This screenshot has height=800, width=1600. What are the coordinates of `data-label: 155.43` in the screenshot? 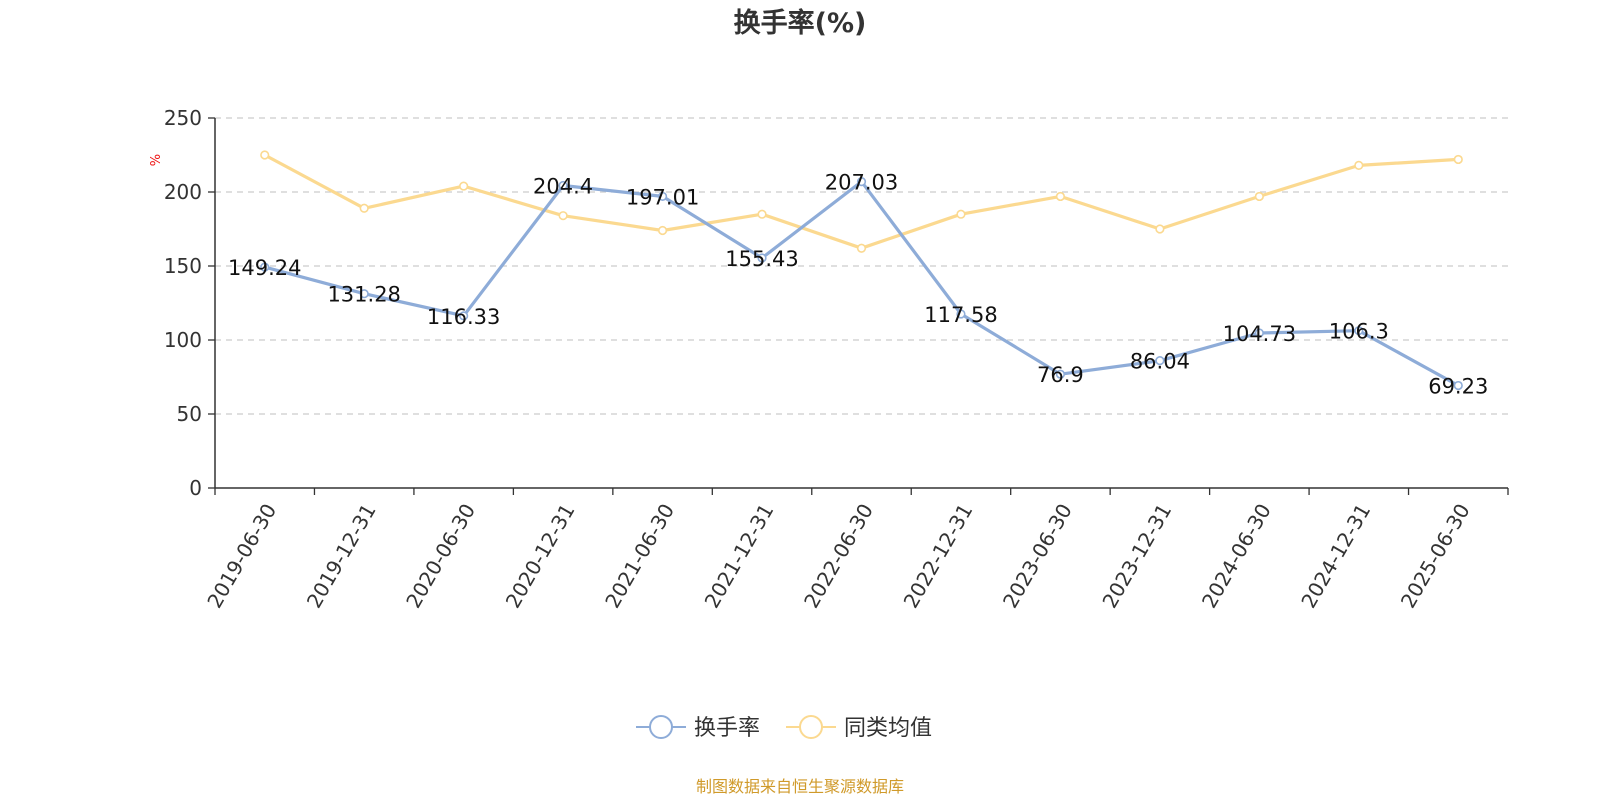 It's located at (761, 259).